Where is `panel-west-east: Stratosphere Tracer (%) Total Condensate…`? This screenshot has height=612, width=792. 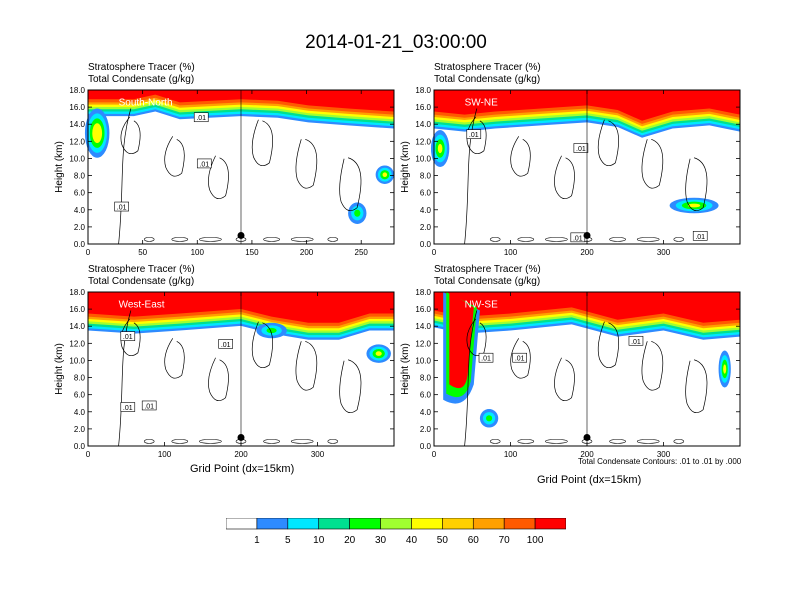 panel-west-east: Stratosphere Tracer (%) Total Condensate… is located at coordinates (224, 361).